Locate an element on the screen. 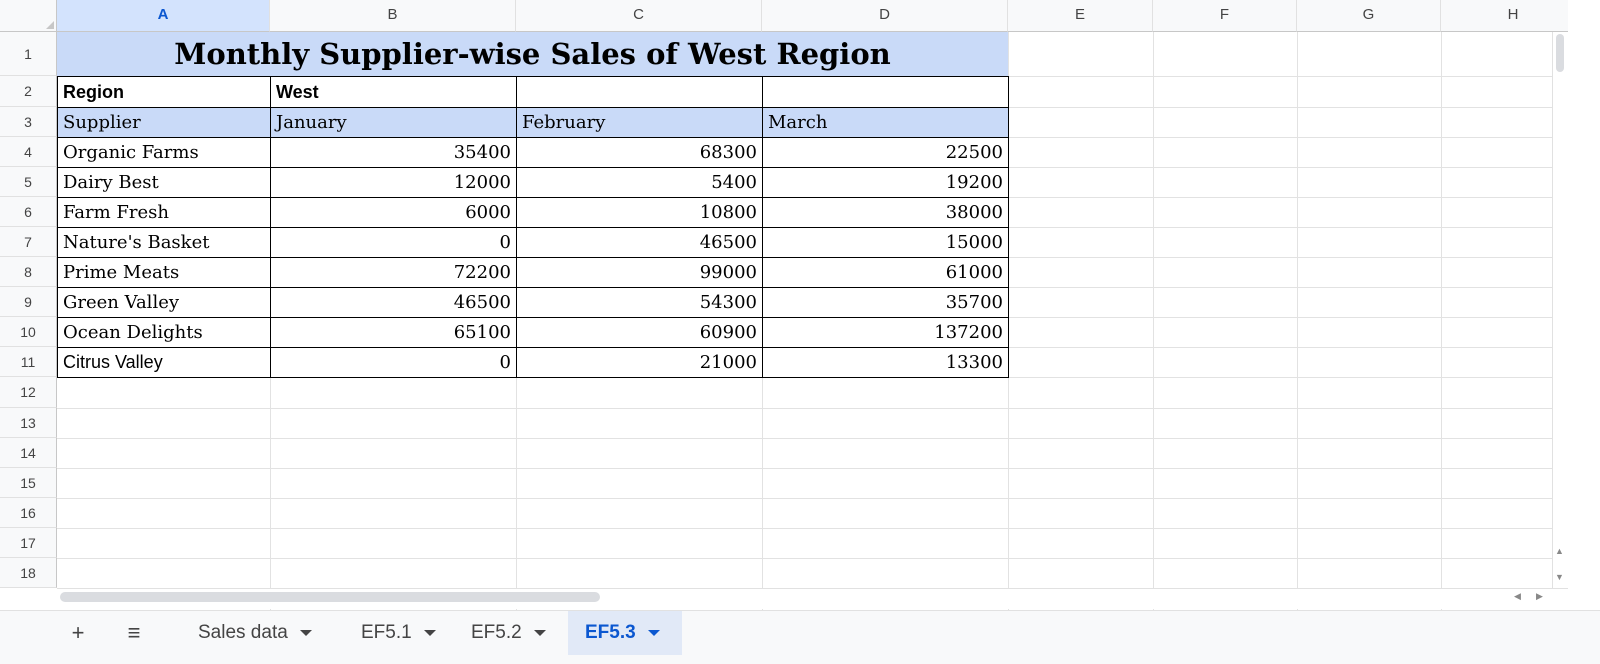  supplier-cell: Citrus Valley is located at coordinates (164, 362).